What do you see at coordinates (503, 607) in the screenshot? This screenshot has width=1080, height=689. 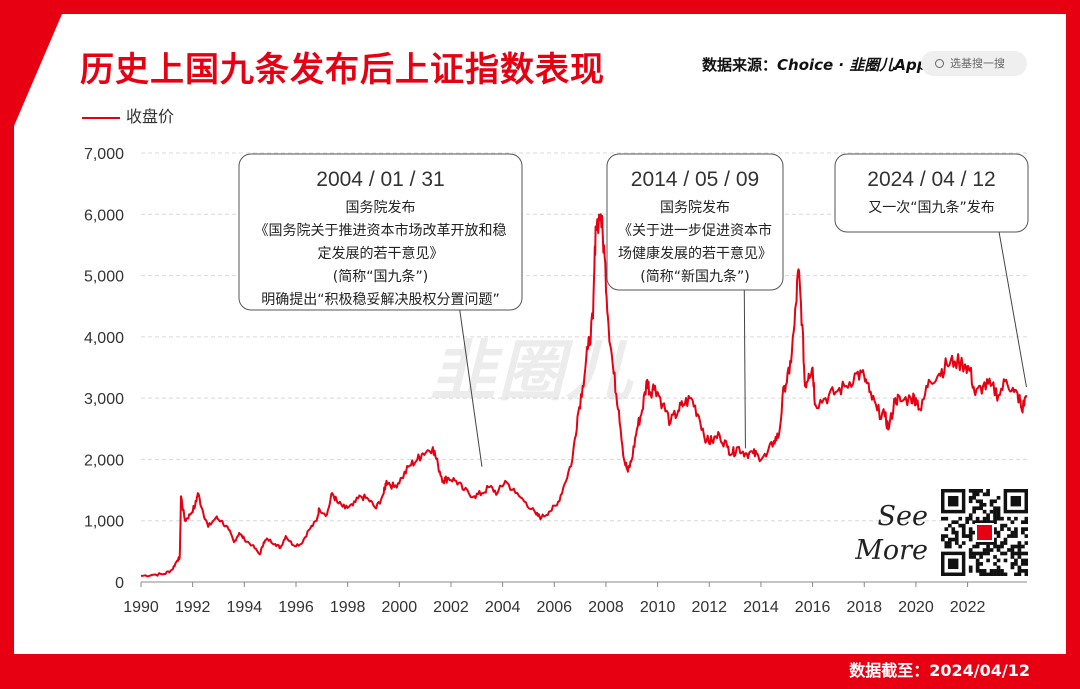 I see `x-tick-label: 2004` at bounding box center [503, 607].